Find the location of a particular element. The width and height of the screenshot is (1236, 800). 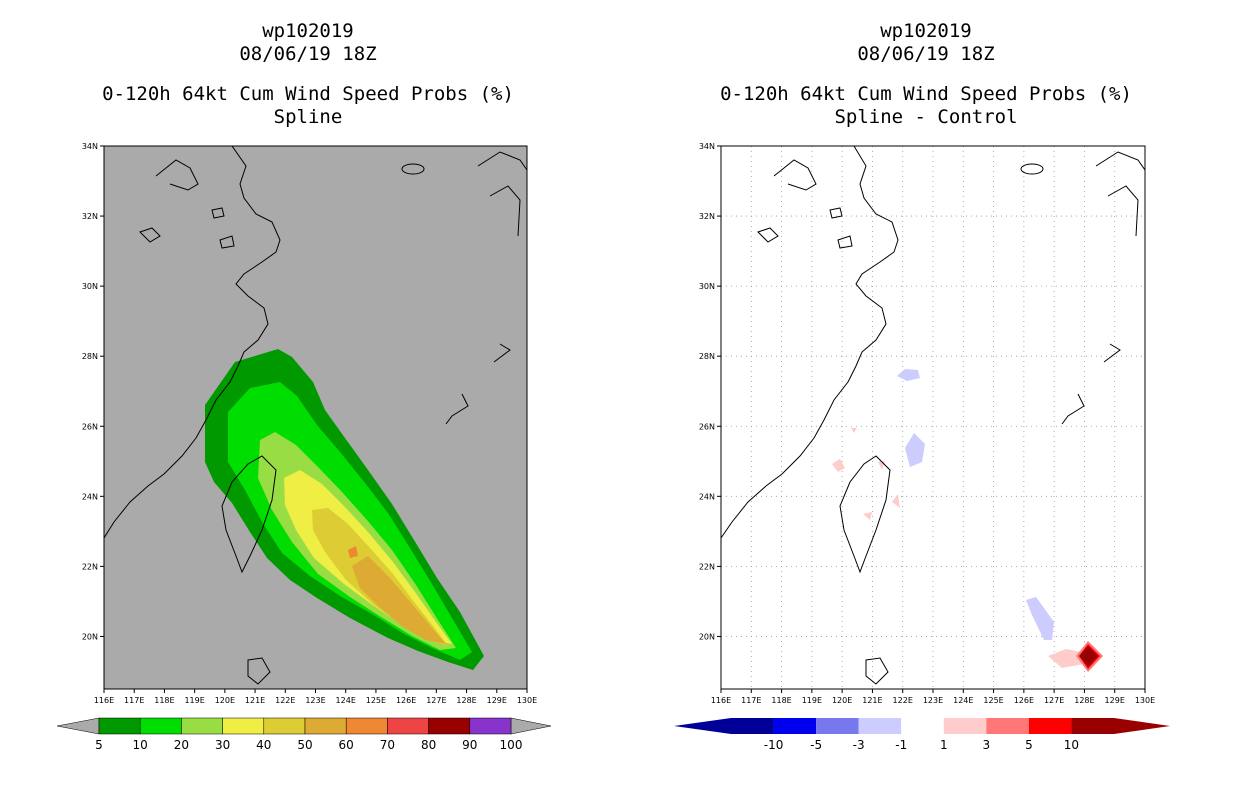

right-taiwan is located at coordinates (865, 514).